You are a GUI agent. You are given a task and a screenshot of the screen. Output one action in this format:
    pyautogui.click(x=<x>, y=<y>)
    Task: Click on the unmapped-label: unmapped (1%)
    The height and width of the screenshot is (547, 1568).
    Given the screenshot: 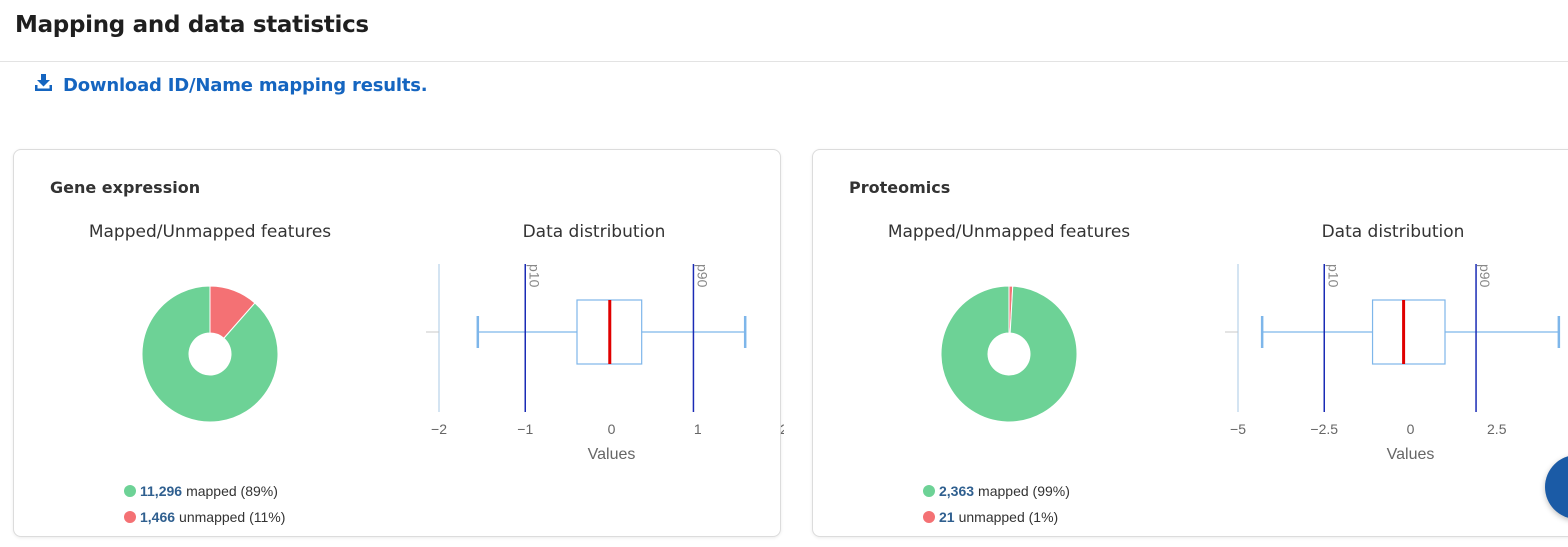 What is the action you would take?
    pyautogui.click(x=1008, y=517)
    